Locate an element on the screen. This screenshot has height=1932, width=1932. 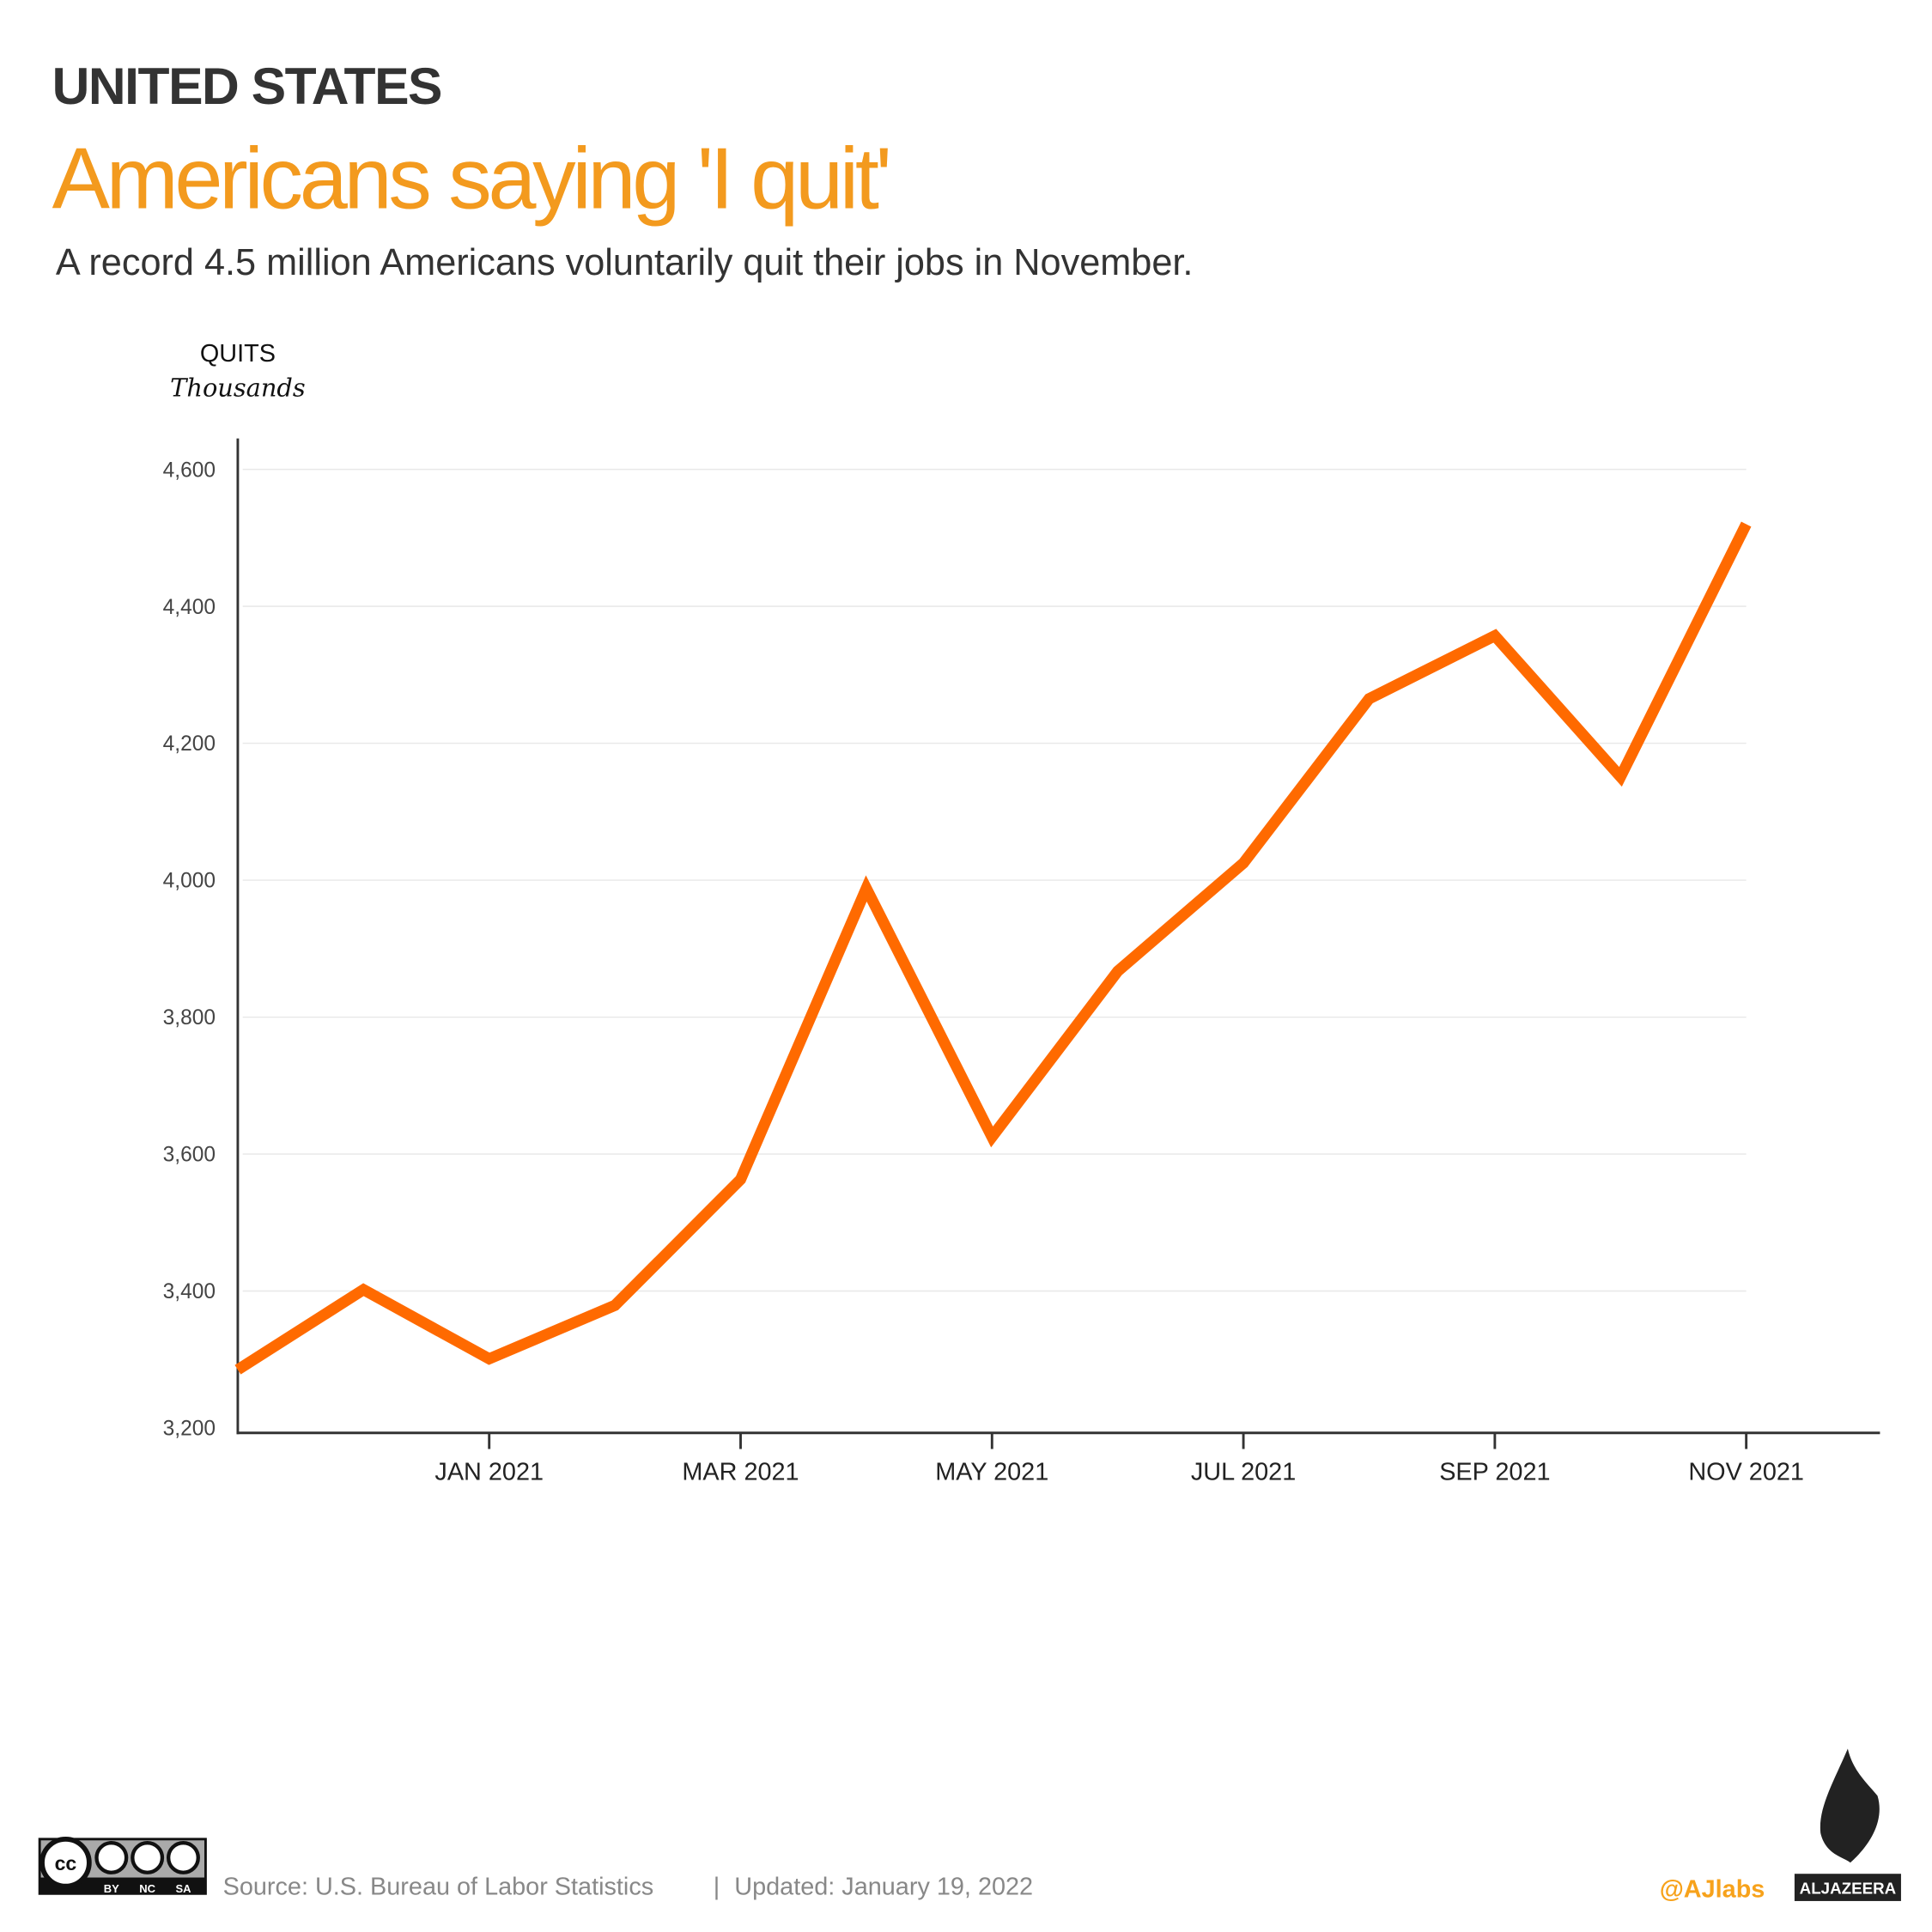
y-tick-label: 4,200 is located at coordinates (190, 744).